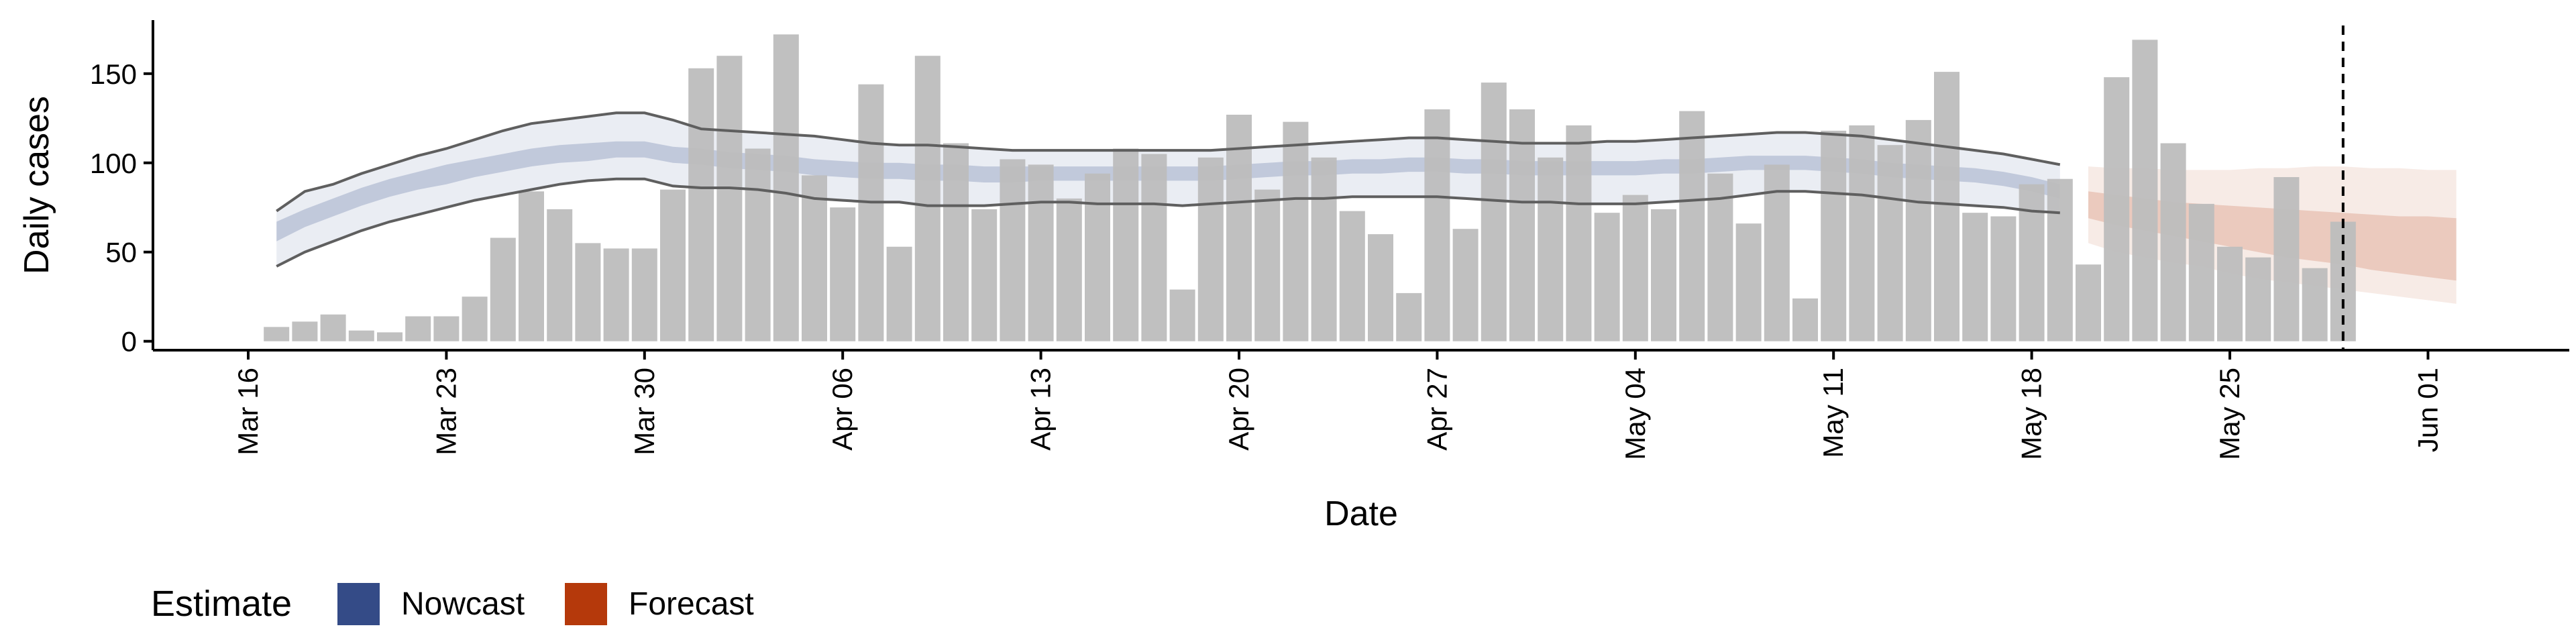 Image resolution: width=2576 pixels, height=644 pixels. Describe the element at coordinates (1168, 162) in the screenshot. I see `nowcast-upper-line` at that location.